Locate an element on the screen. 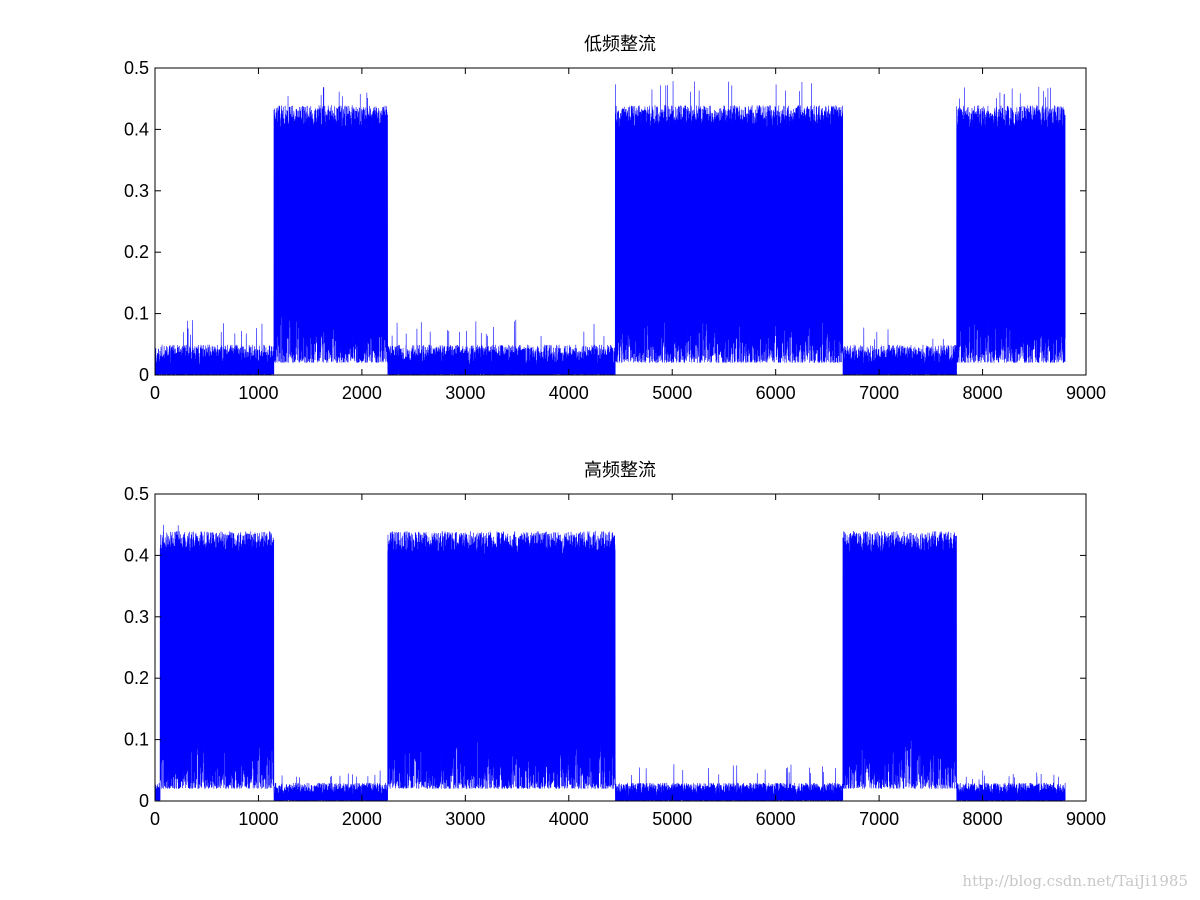 Image resolution: width=1200 pixels, height=900 pixels. chart-title: 低频整流 is located at coordinates (620, 44).